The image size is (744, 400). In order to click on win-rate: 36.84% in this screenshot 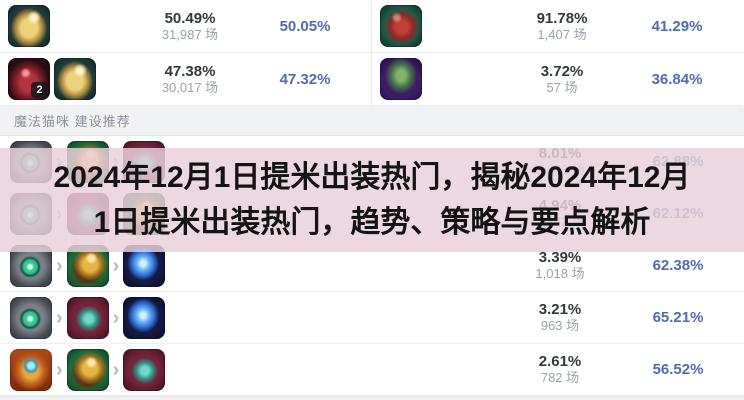, I will do `click(677, 79)`.